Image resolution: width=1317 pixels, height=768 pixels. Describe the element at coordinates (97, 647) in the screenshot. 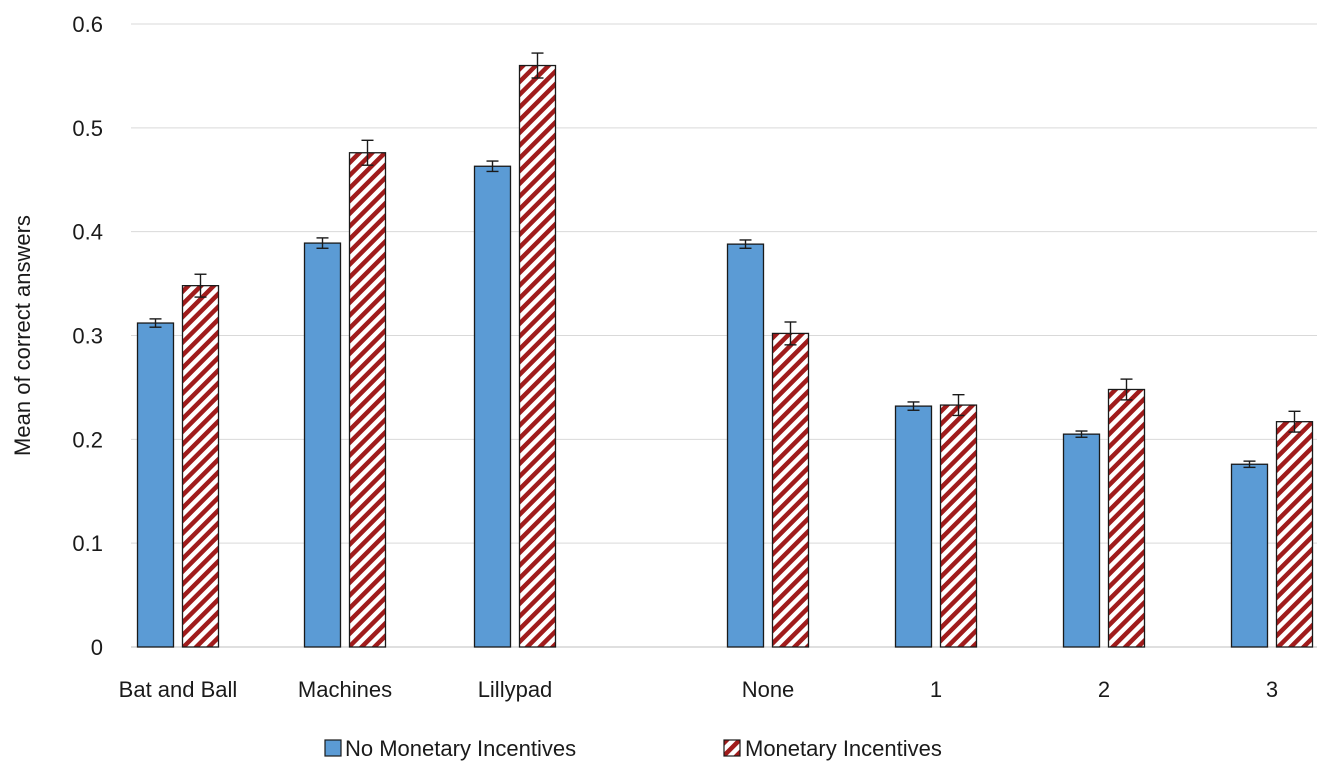

I see `y-tick-label: 0` at that location.